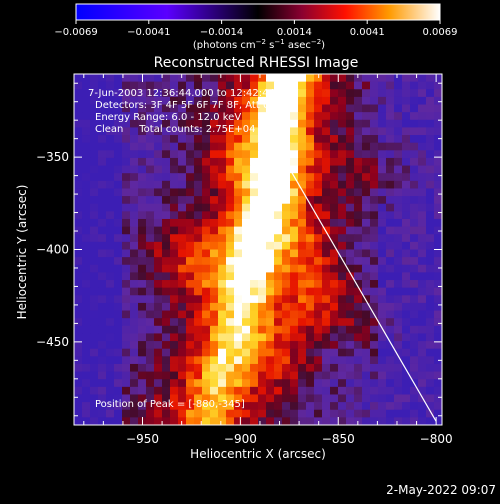  Describe the element at coordinates (441, 490) in the screenshot. I see `plot-date: 2-May-2022 09:07` at that location.